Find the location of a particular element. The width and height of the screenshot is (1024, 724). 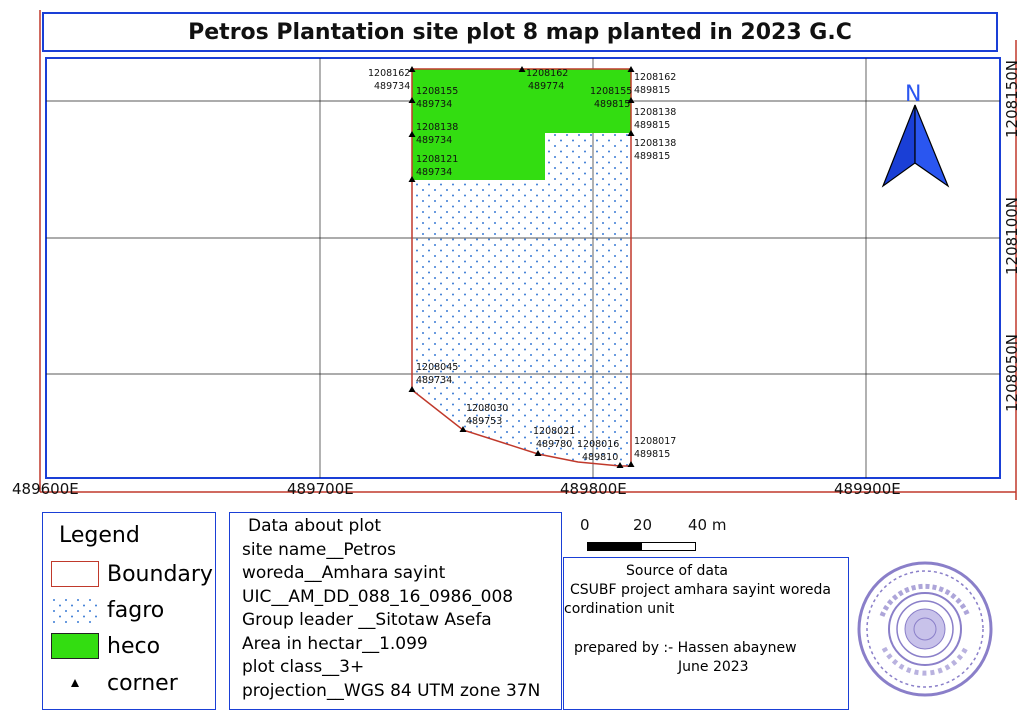

source-line: CSUBF project amhara sayint woreda is located at coordinates (700, 590).